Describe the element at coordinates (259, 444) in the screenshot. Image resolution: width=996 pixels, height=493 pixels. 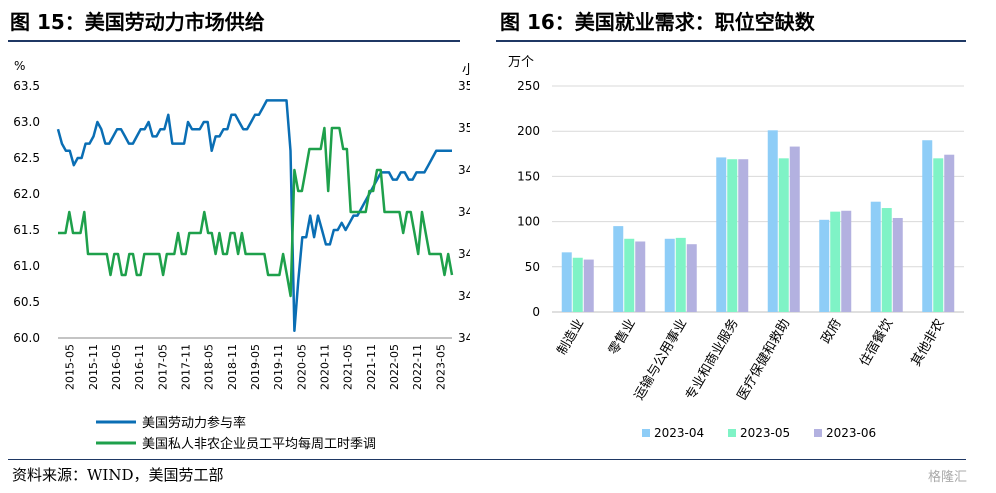
I see `legend-label: 美国私人非农企业员工平均每周工时季调` at that location.